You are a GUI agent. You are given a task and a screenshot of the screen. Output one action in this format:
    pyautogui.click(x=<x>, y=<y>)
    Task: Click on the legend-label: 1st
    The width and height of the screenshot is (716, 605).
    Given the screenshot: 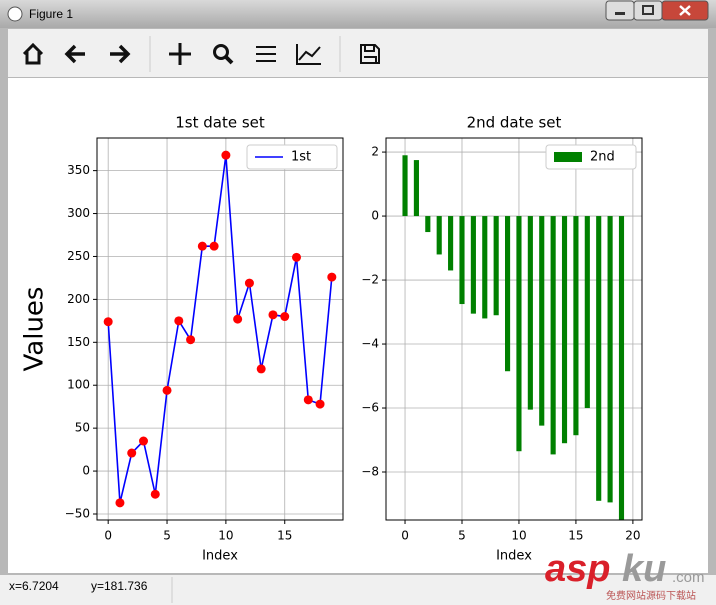 What is the action you would take?
    pyautogui.click(x=301, y=157)
    